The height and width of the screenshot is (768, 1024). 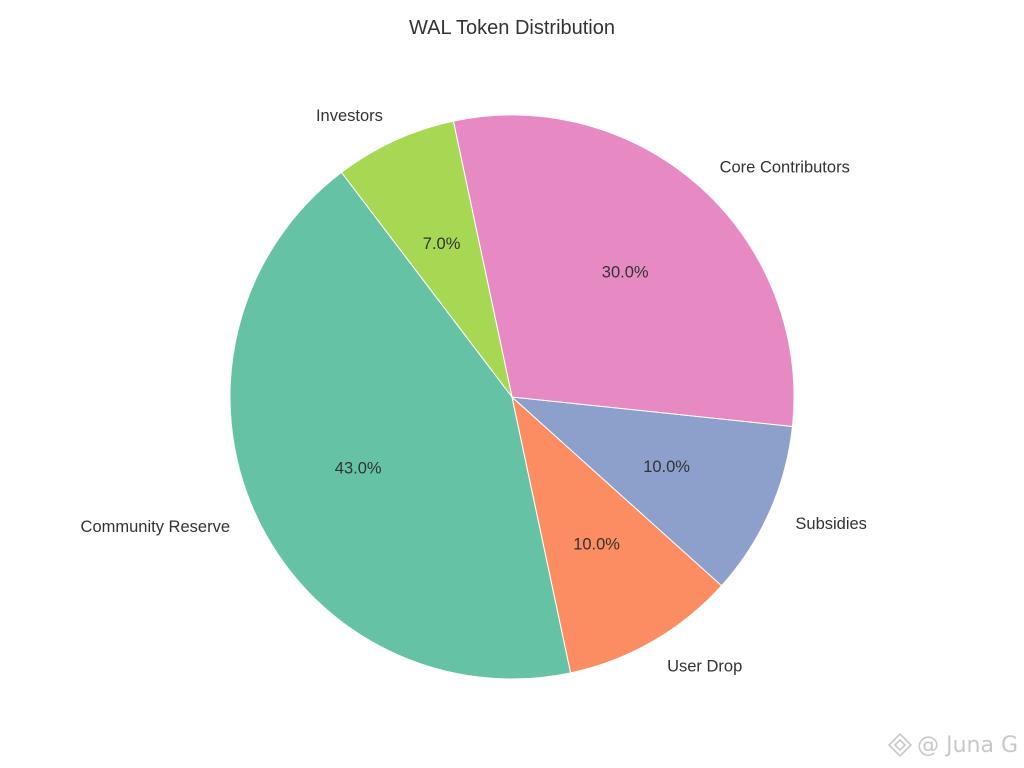 What do you see at coordinates (512, 28) in the screenshot?
I see `chart-title: WAL Token Distribution` at bounding box center [512, 28].